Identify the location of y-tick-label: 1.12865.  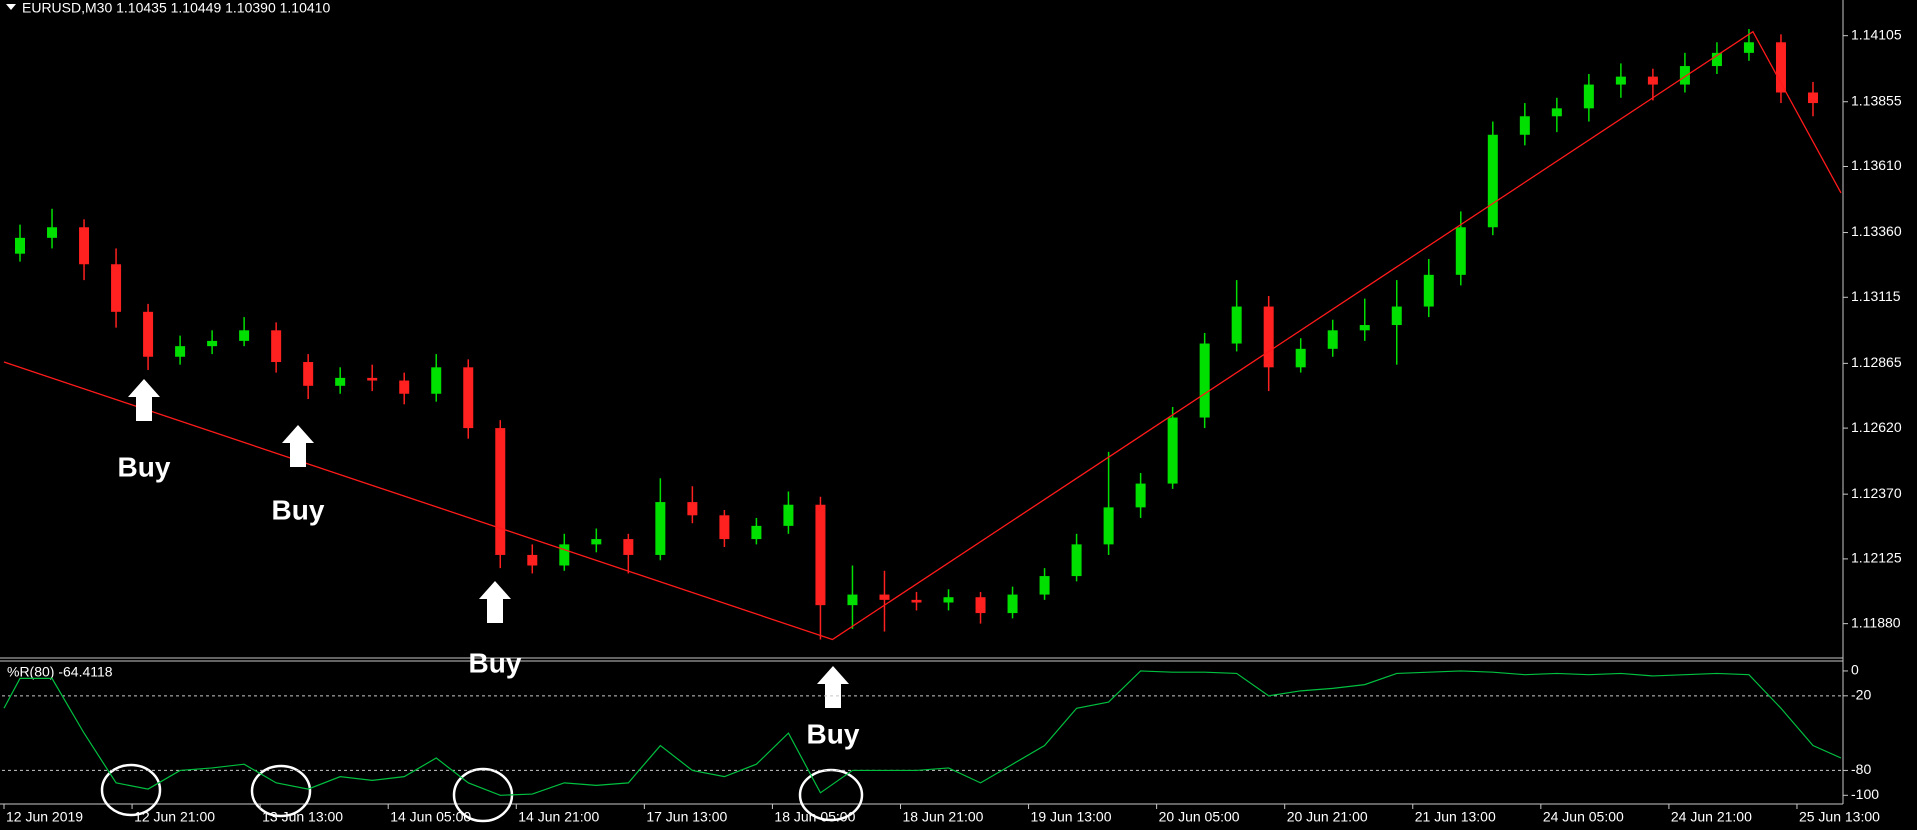
(1876, 362).